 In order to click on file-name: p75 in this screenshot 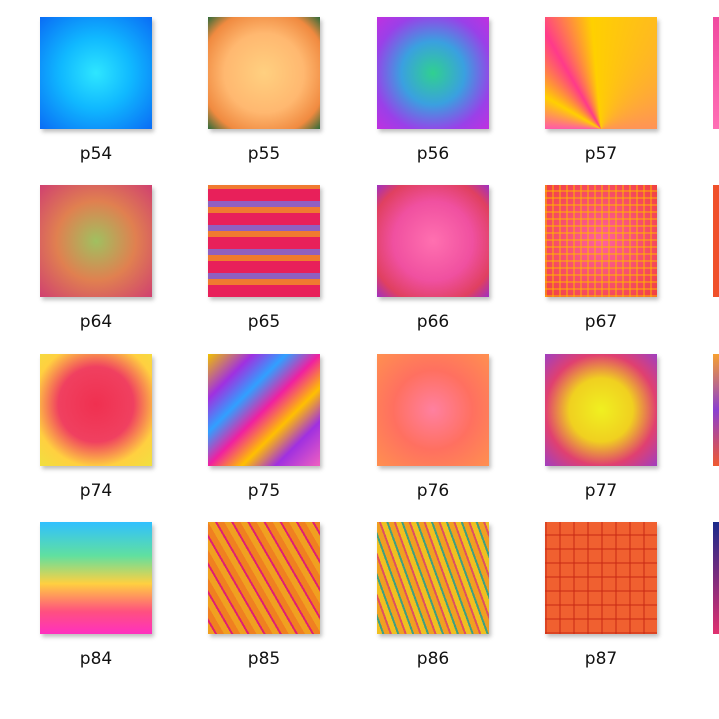, I will do `click(264, 491)`.